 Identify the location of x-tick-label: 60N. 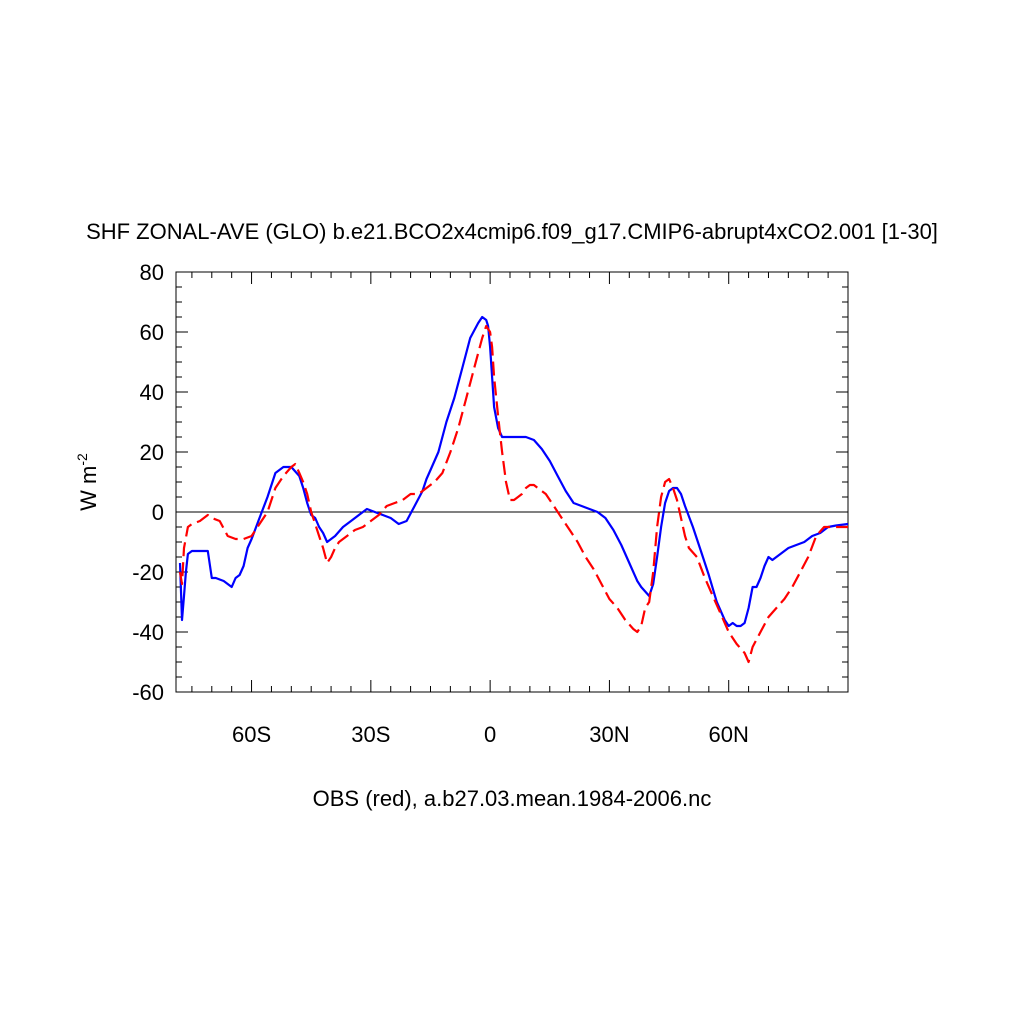
(729, 734).